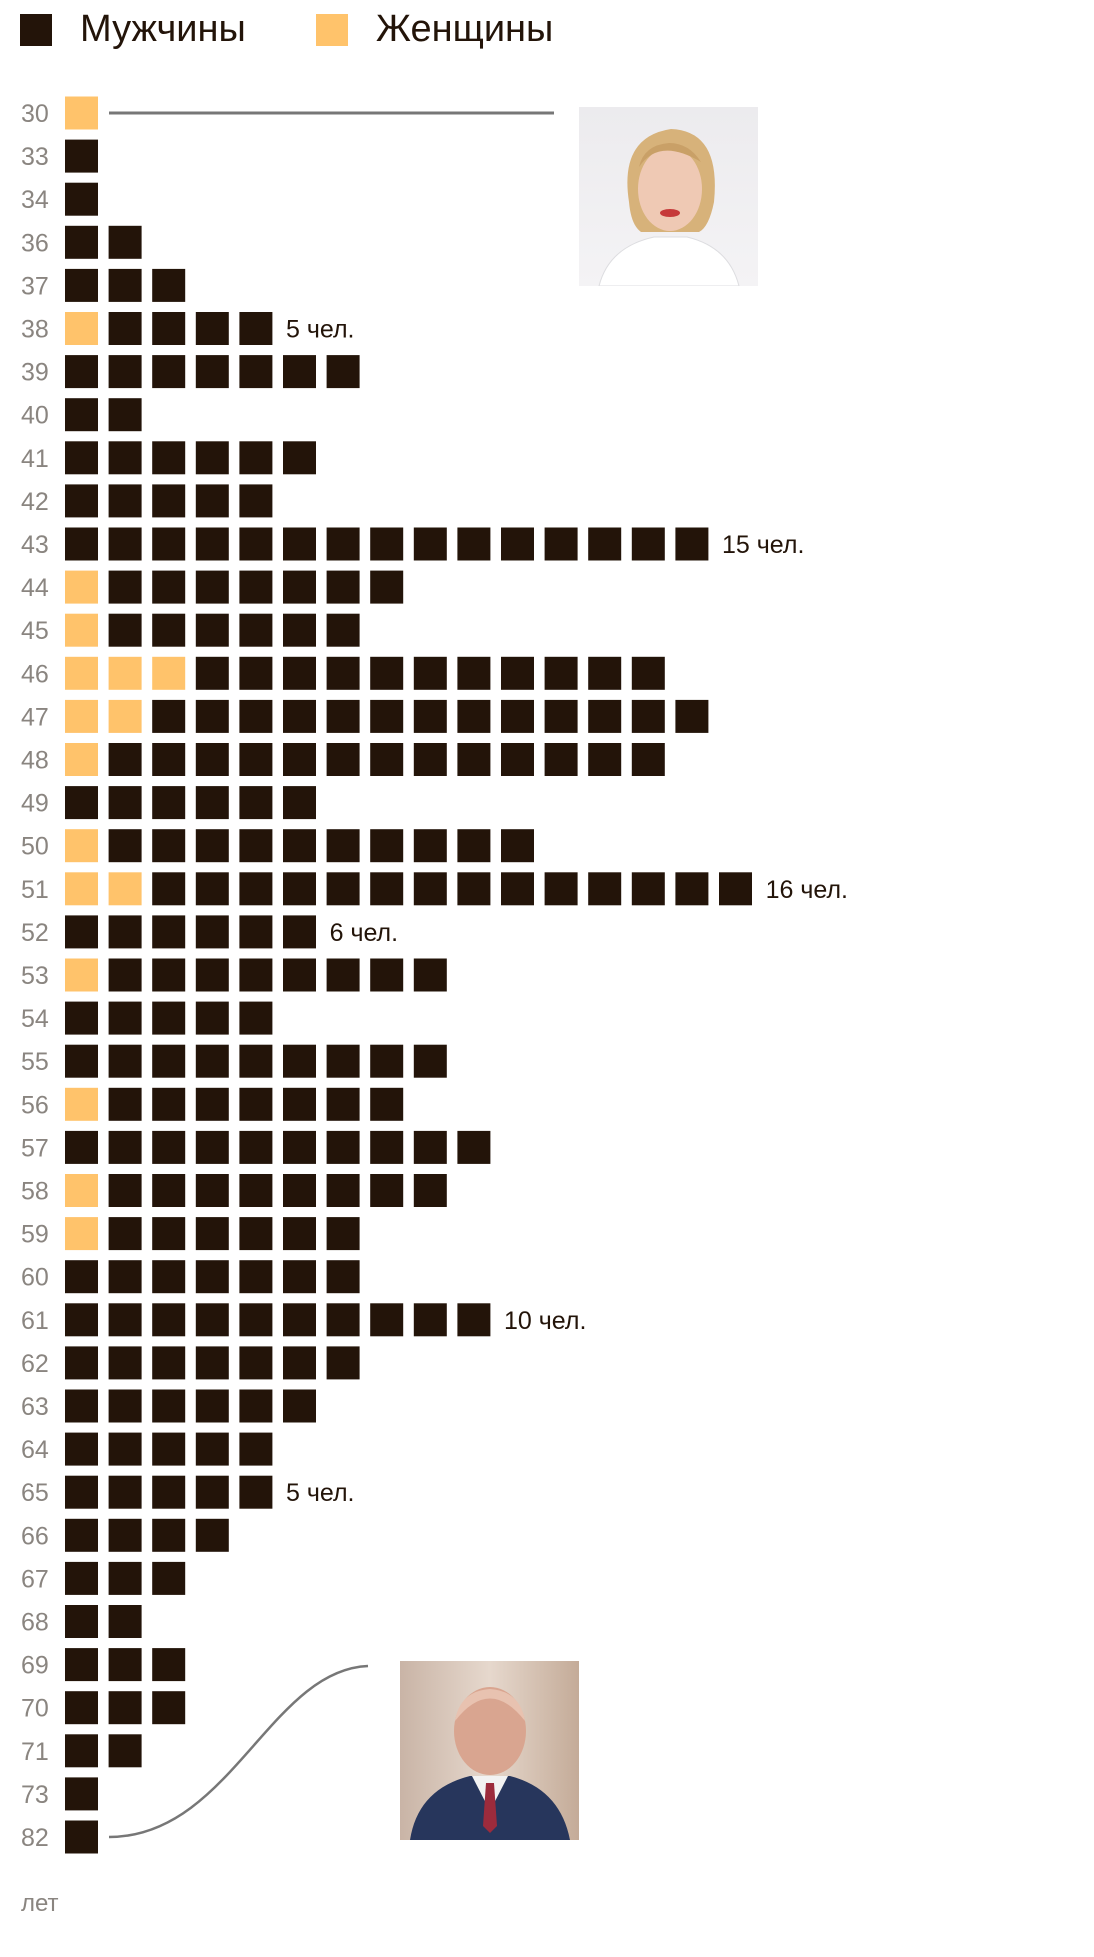 This screenshot has height=1957, width=1094. What do you see at coordinates (35, 157) in the screenshot?
I see `age-label: 33` at bounding box center [35, 157].